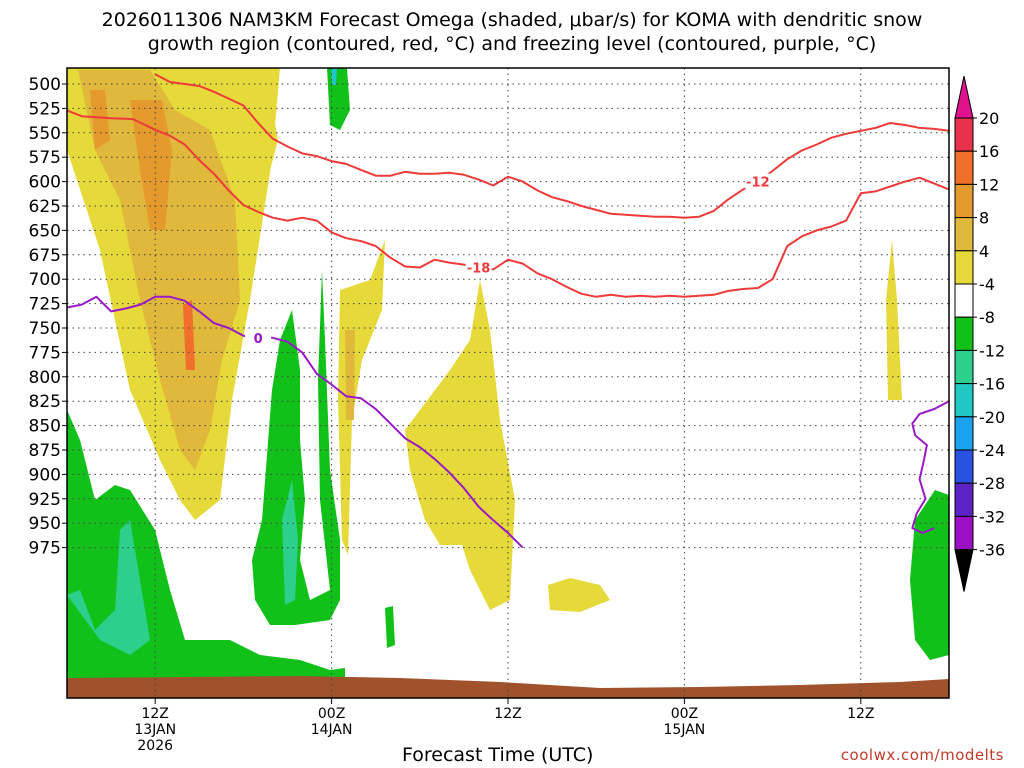 Image resolution: width=1024 pixels, height=768 pixels. Describe the element at coordinates (987, 284) in the screenshot. I see `colorbar-label: -4` at that location.